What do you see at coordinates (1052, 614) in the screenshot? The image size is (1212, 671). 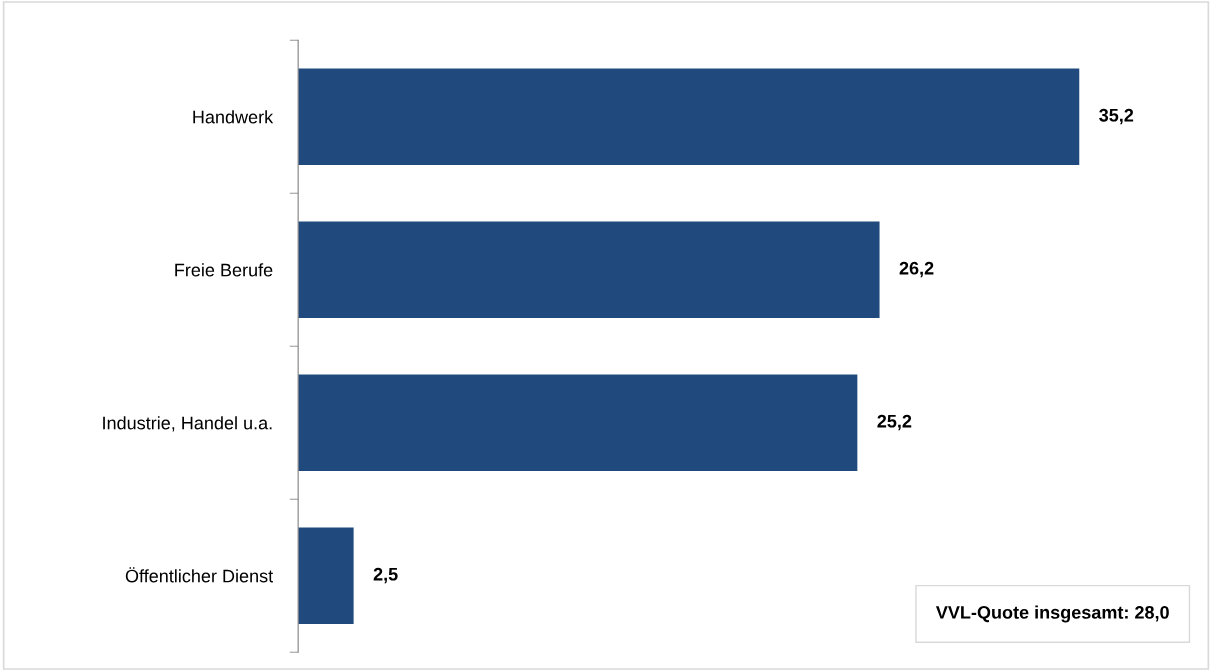 I see `annotation: VVL-Quote insgesamt: 28,0` at bounding box center [1052, 614].